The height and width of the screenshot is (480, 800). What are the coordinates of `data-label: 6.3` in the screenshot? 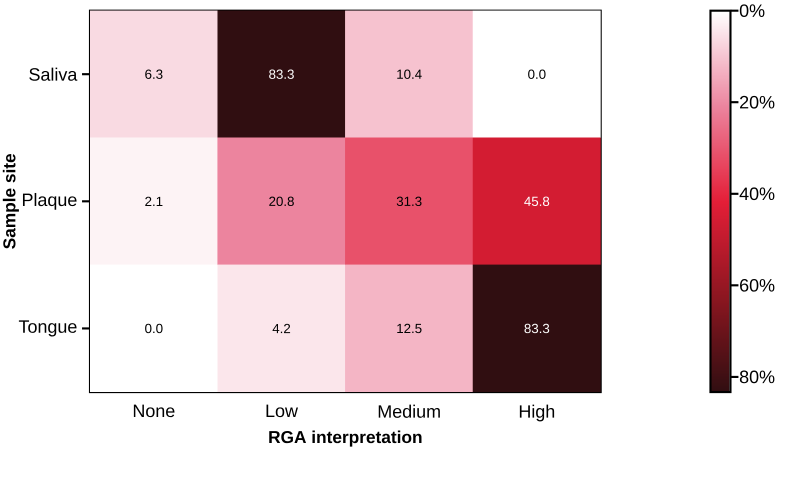 It's located at (153, 74).